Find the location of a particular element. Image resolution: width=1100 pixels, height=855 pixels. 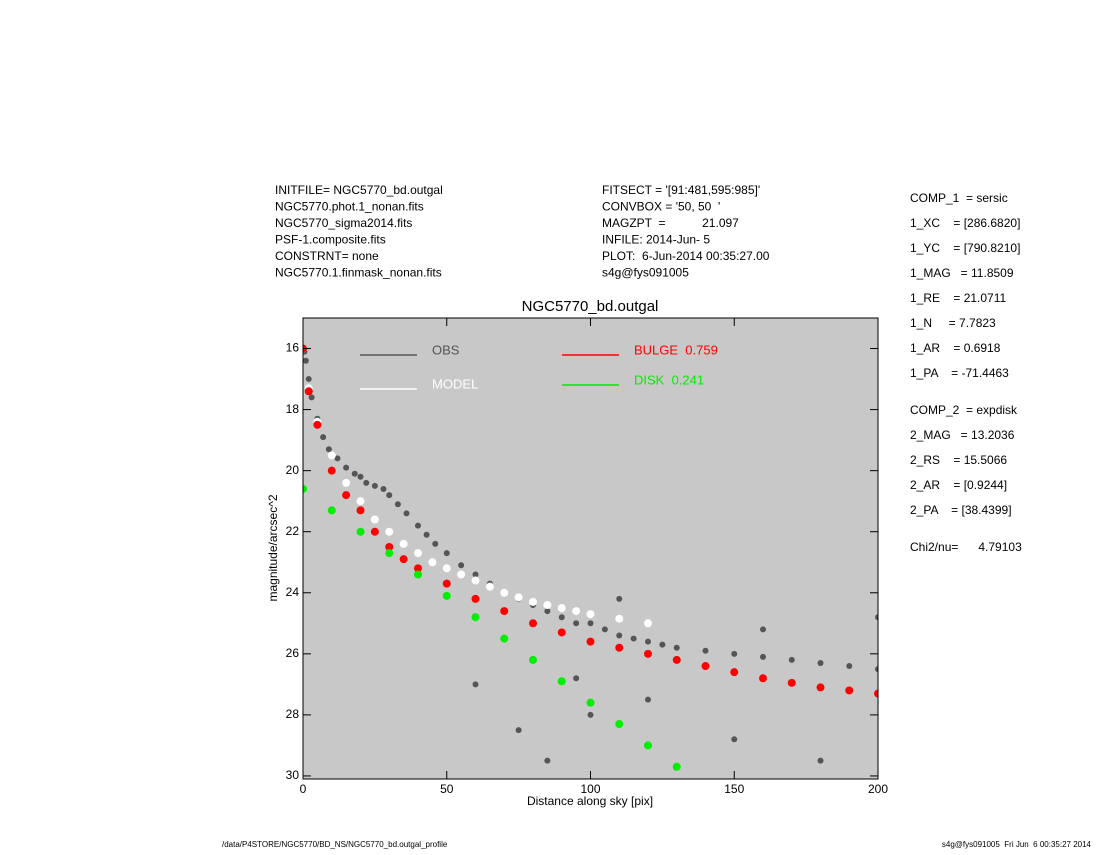

x-axis-label: Distance along sky [pix] is located at coordinates (590, 801).